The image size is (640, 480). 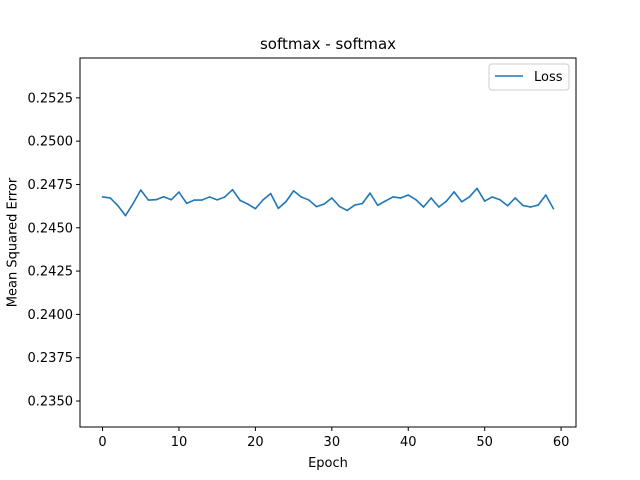 I want to click on x-axis: 0 10 20 30 40 50 60, so click(x=333, y=438).